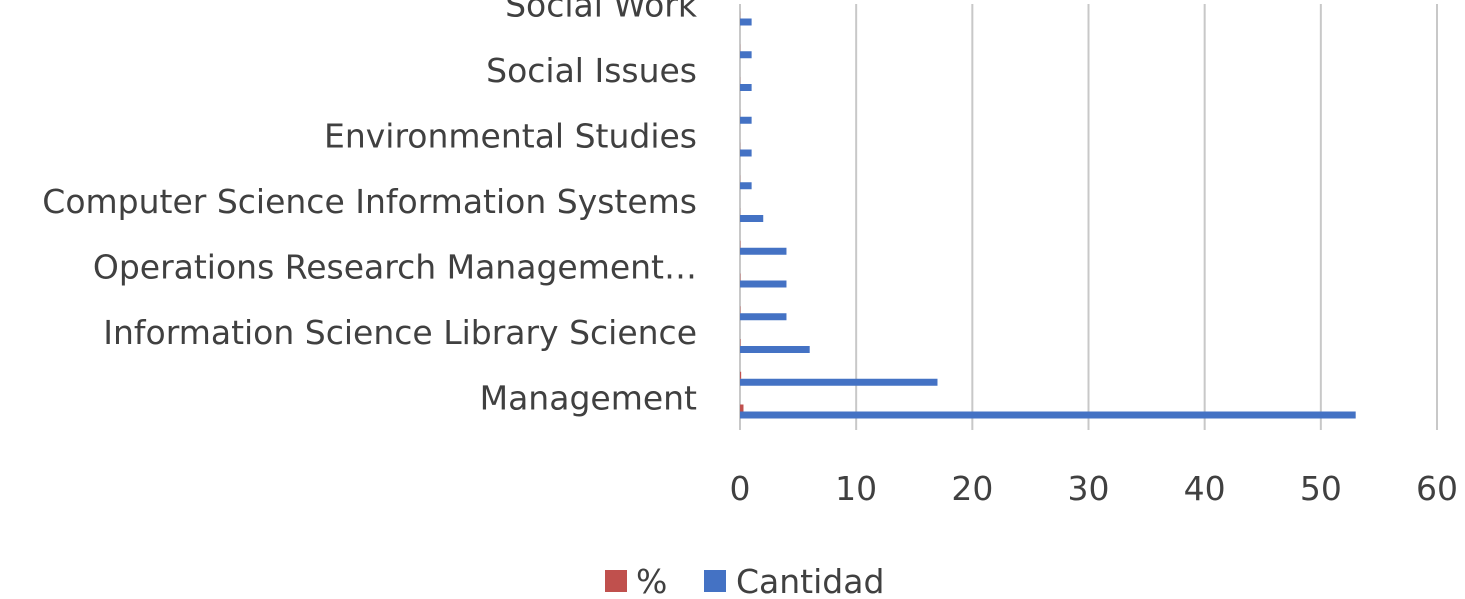 The width and height of the screenshot is (1465, 599). I want to click on x-tick-labels: 0 10 20 30 40 50 60, so click(1094, 488).